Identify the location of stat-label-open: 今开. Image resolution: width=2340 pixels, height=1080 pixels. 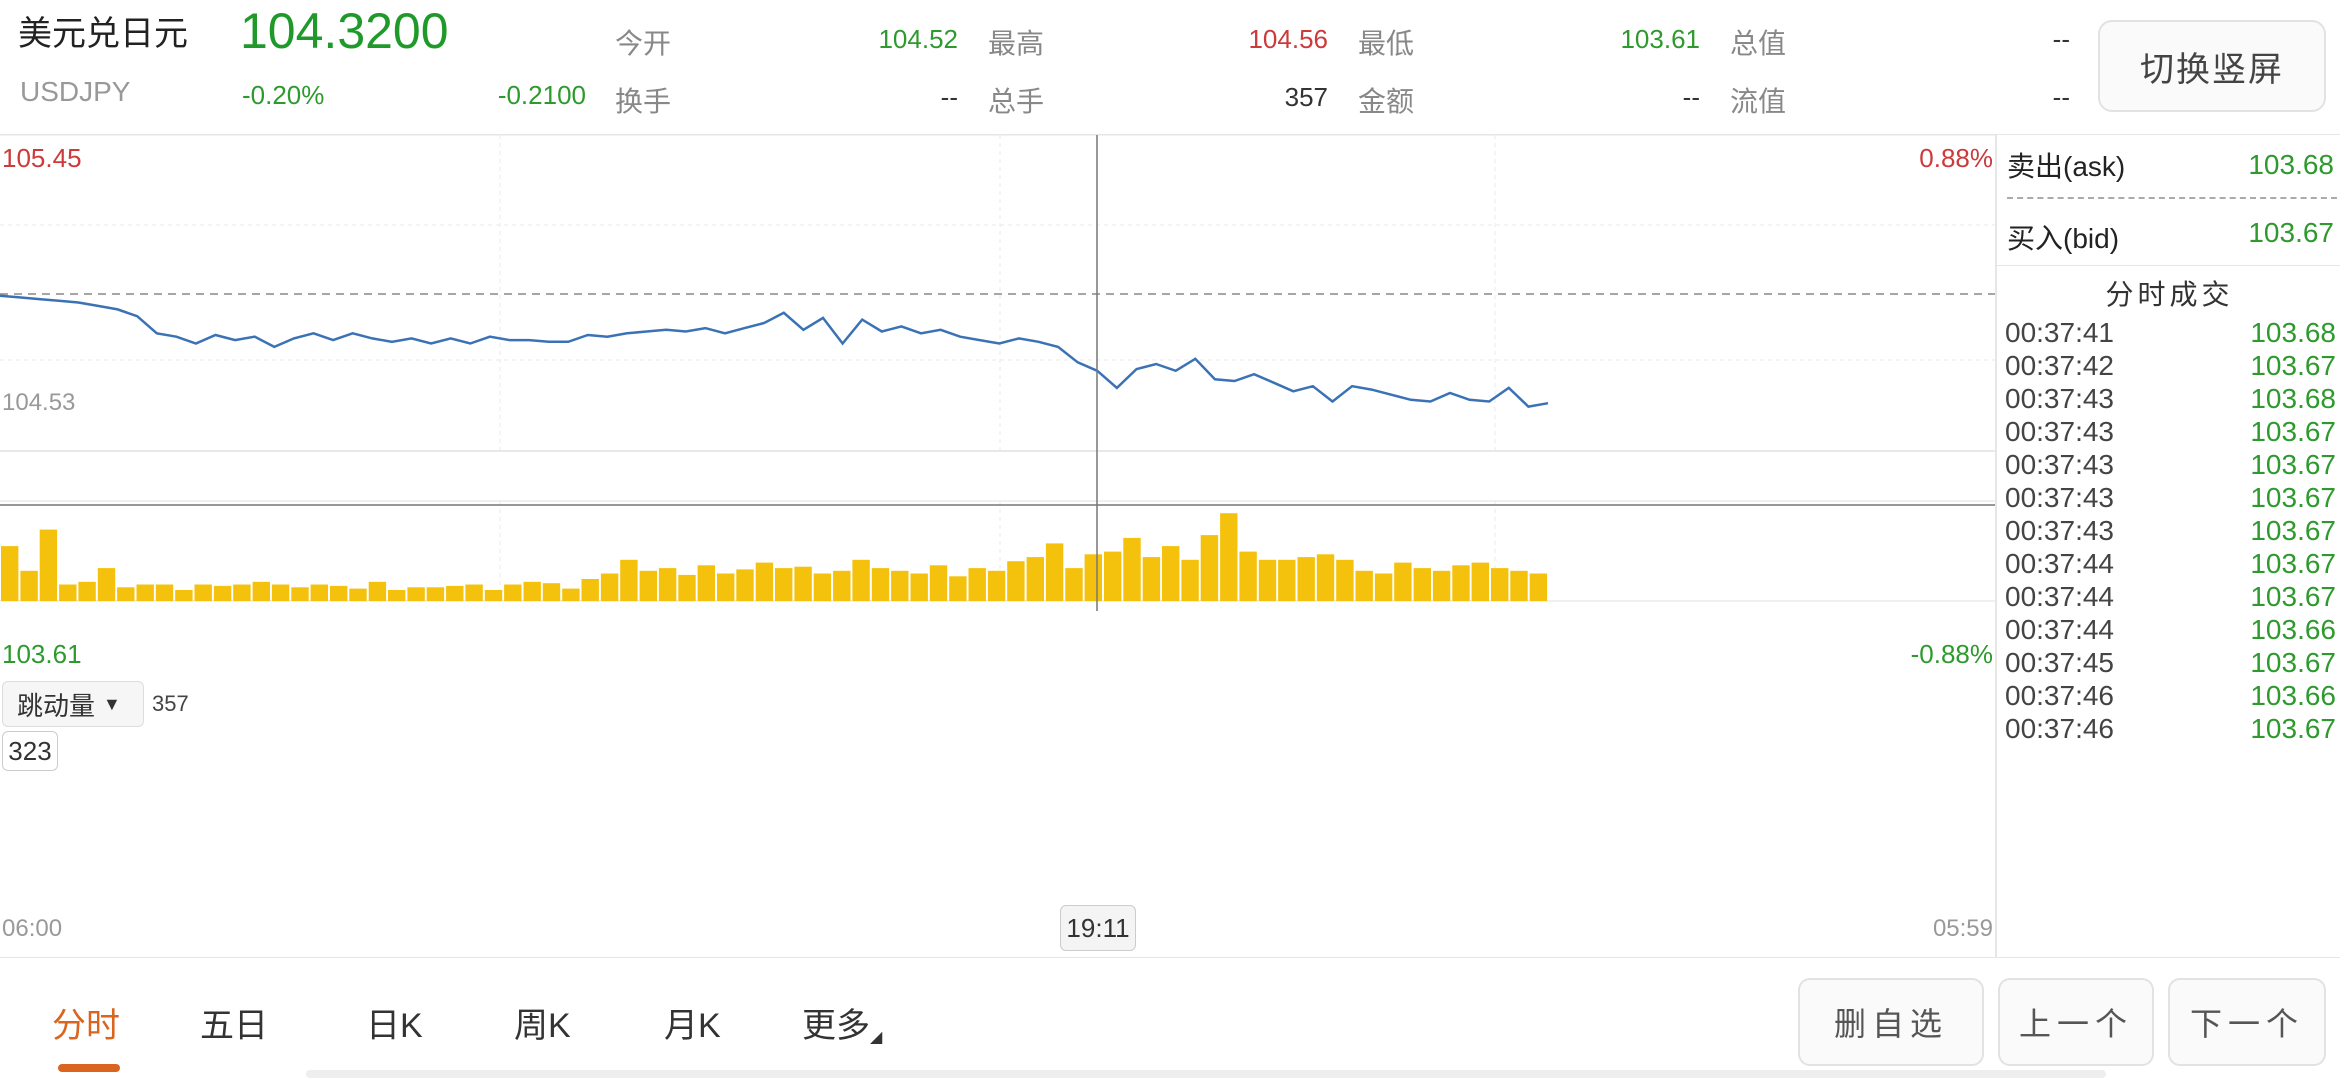
(643, 43).